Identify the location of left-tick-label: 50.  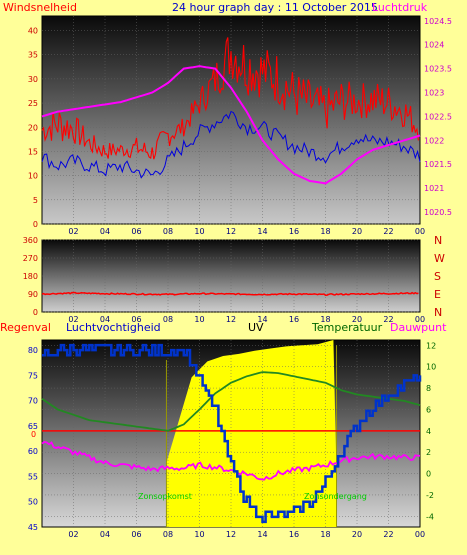
(33, 502).